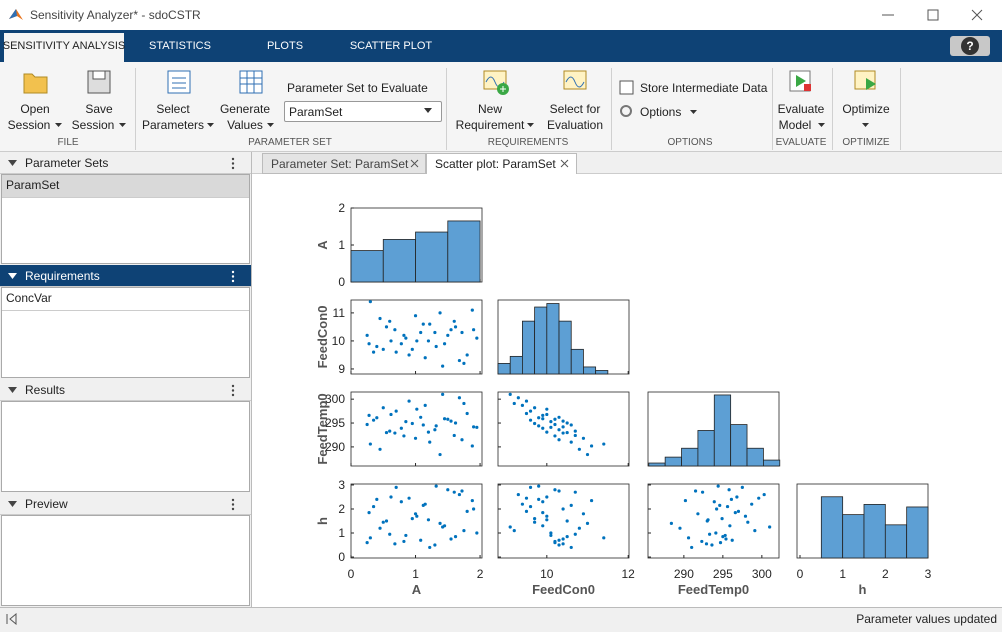 The width and height of the screenshot is (1002, 632). Describe the element at coordinates (322, 428) in the screenshot. I see `y-axis-label: FeedTemp0` at that location.